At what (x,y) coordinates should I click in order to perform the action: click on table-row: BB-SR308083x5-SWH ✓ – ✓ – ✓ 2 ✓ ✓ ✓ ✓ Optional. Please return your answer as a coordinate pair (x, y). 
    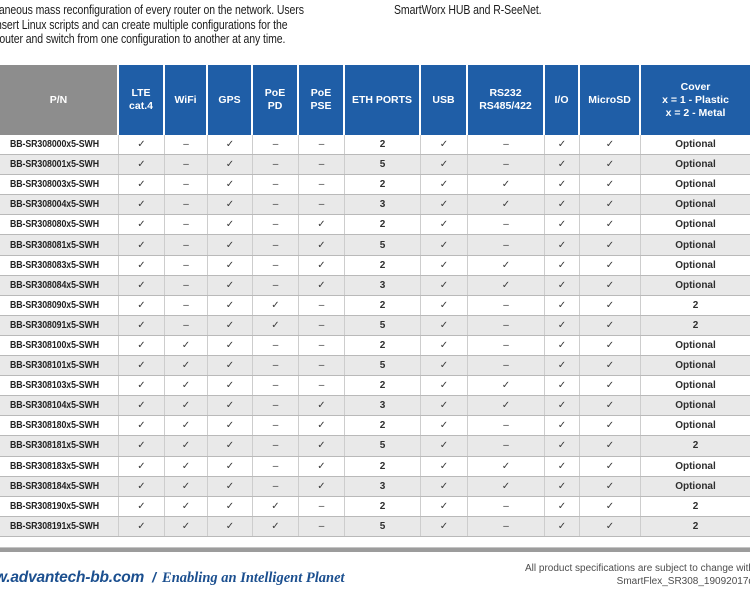
    Looking at the image, I should click on (375, 265).